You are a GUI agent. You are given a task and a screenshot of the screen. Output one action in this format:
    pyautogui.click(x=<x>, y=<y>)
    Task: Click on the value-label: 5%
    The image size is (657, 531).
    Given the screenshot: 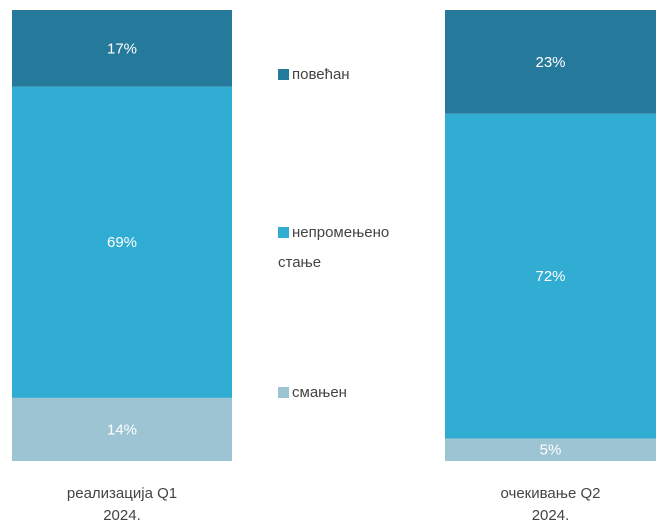 What is the action you would take?
    pyautogui.click(x=551, y=450)
    